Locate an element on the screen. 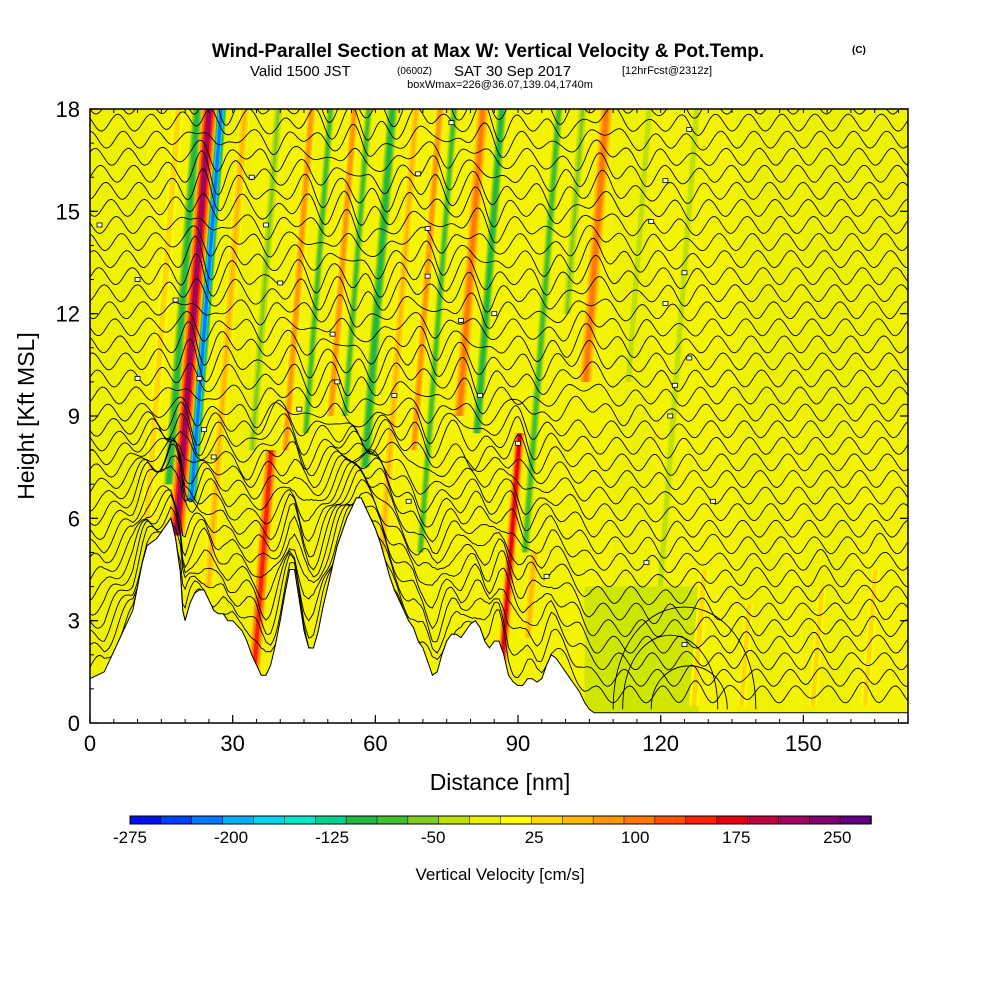  y-axis-label: Height [Kft MSL] is located at coordinates (26, 415).